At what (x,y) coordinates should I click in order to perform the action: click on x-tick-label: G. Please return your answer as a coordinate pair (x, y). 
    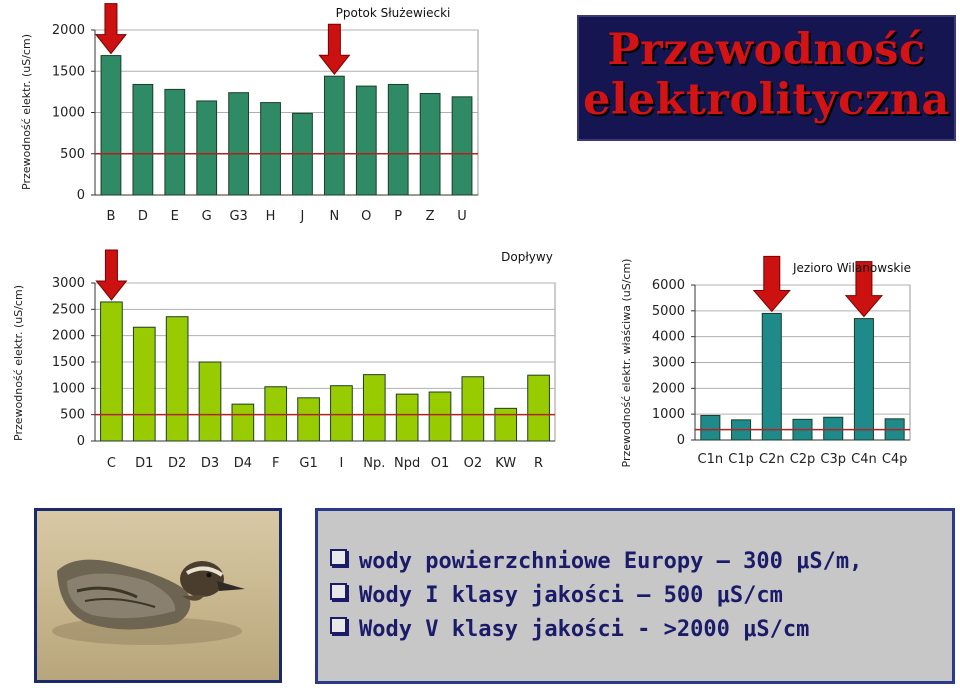
    Looking at the image, I should click on (207, 216).